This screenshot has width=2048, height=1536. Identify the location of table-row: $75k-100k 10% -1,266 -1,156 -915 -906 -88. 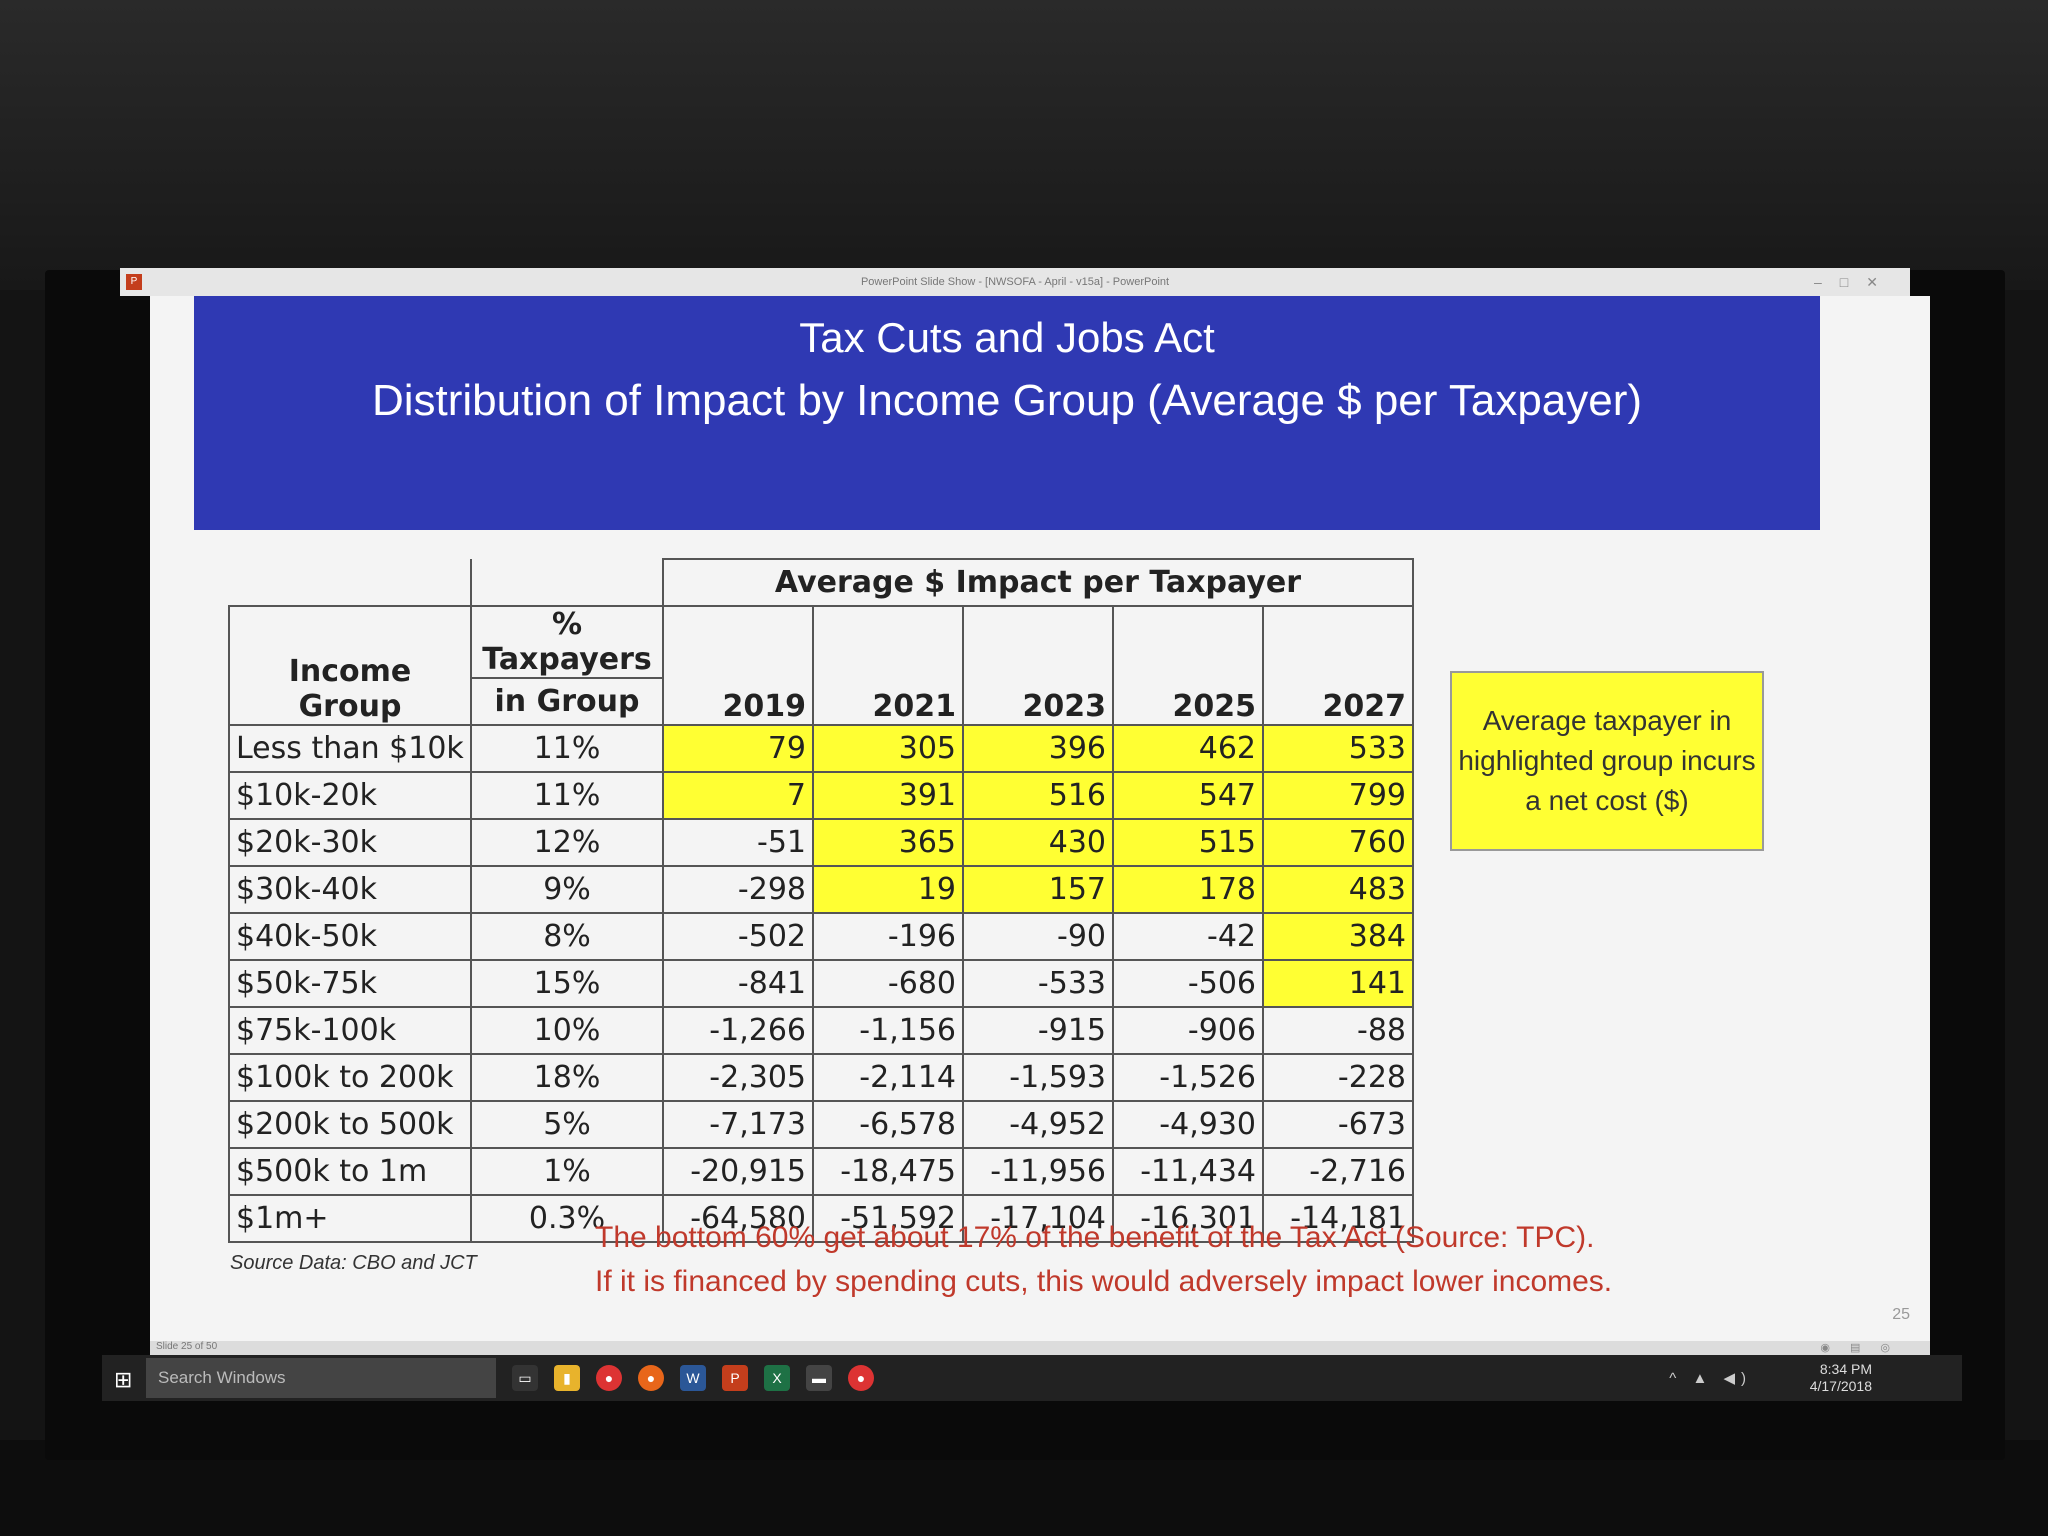
(821, 1030).